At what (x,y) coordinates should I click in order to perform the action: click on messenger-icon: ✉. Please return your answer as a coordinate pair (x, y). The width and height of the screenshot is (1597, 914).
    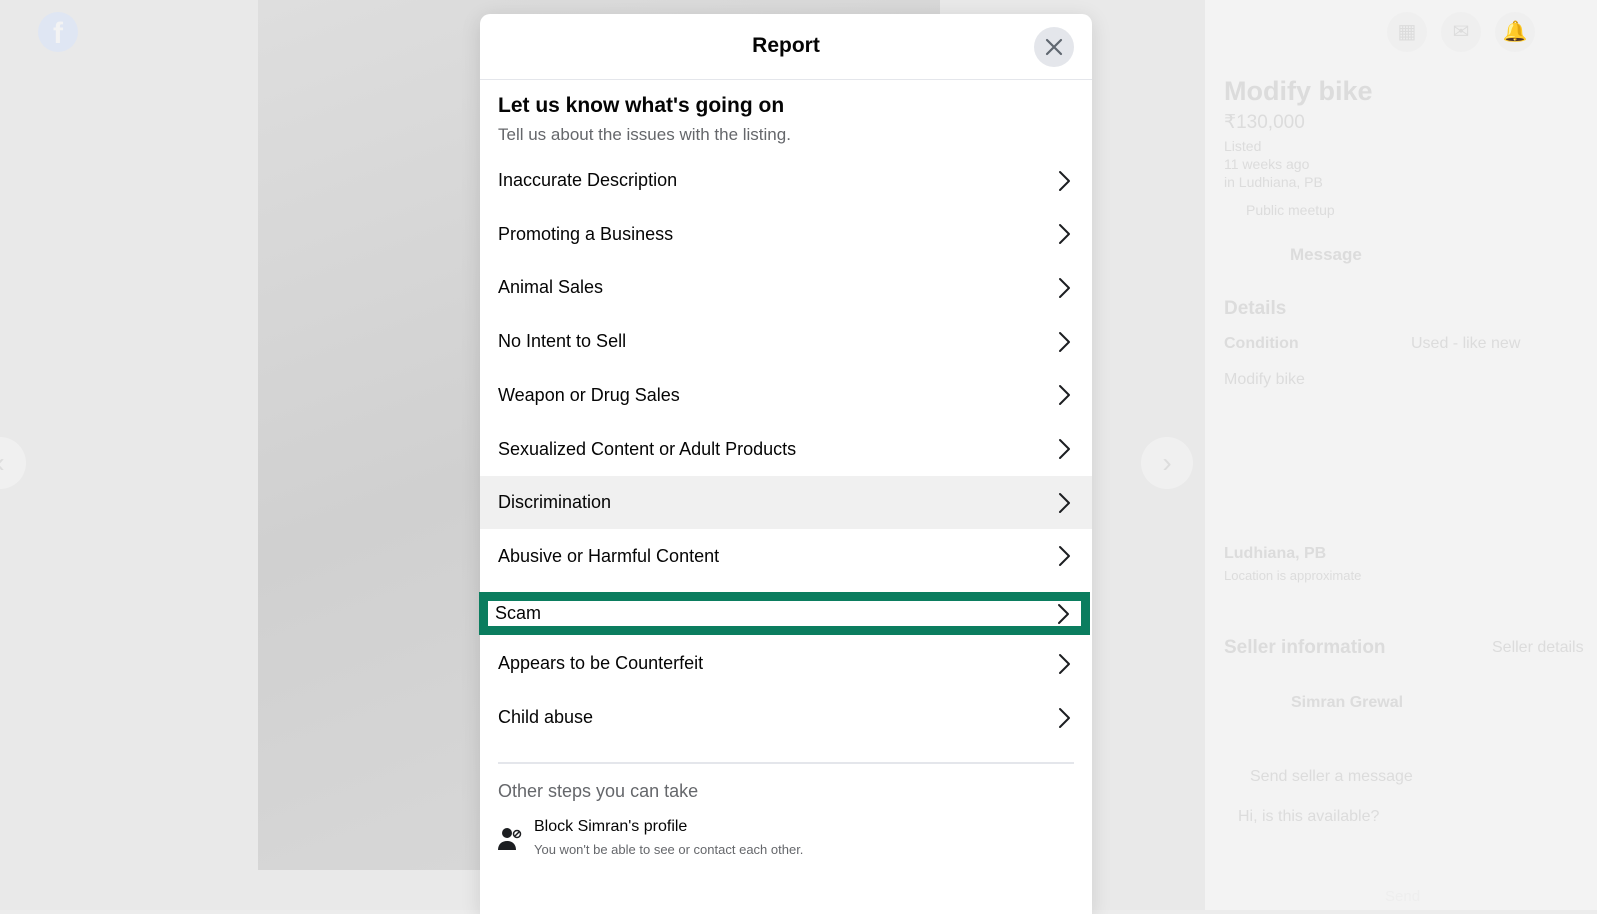
    Looking at the image, I should click on (1461, 32).